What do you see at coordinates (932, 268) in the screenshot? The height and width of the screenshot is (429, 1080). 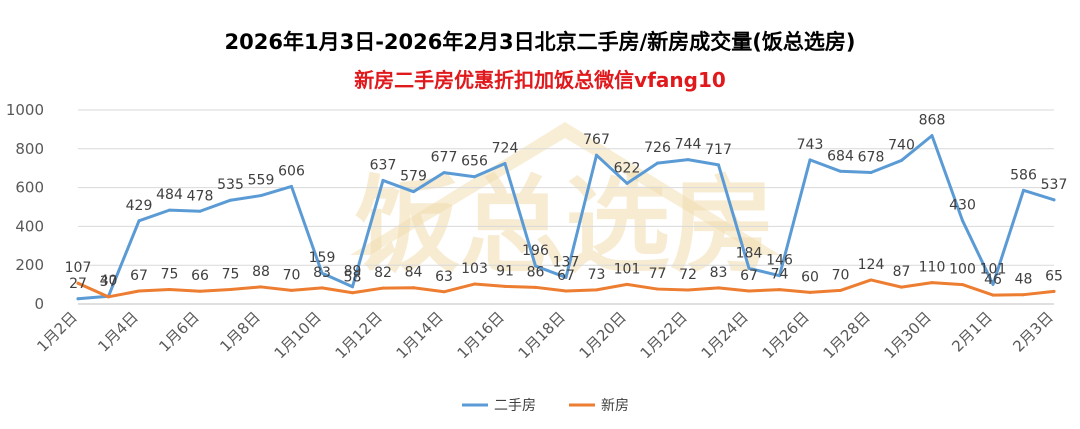 I see `data-label: 110` at bounding box center [932, 268].